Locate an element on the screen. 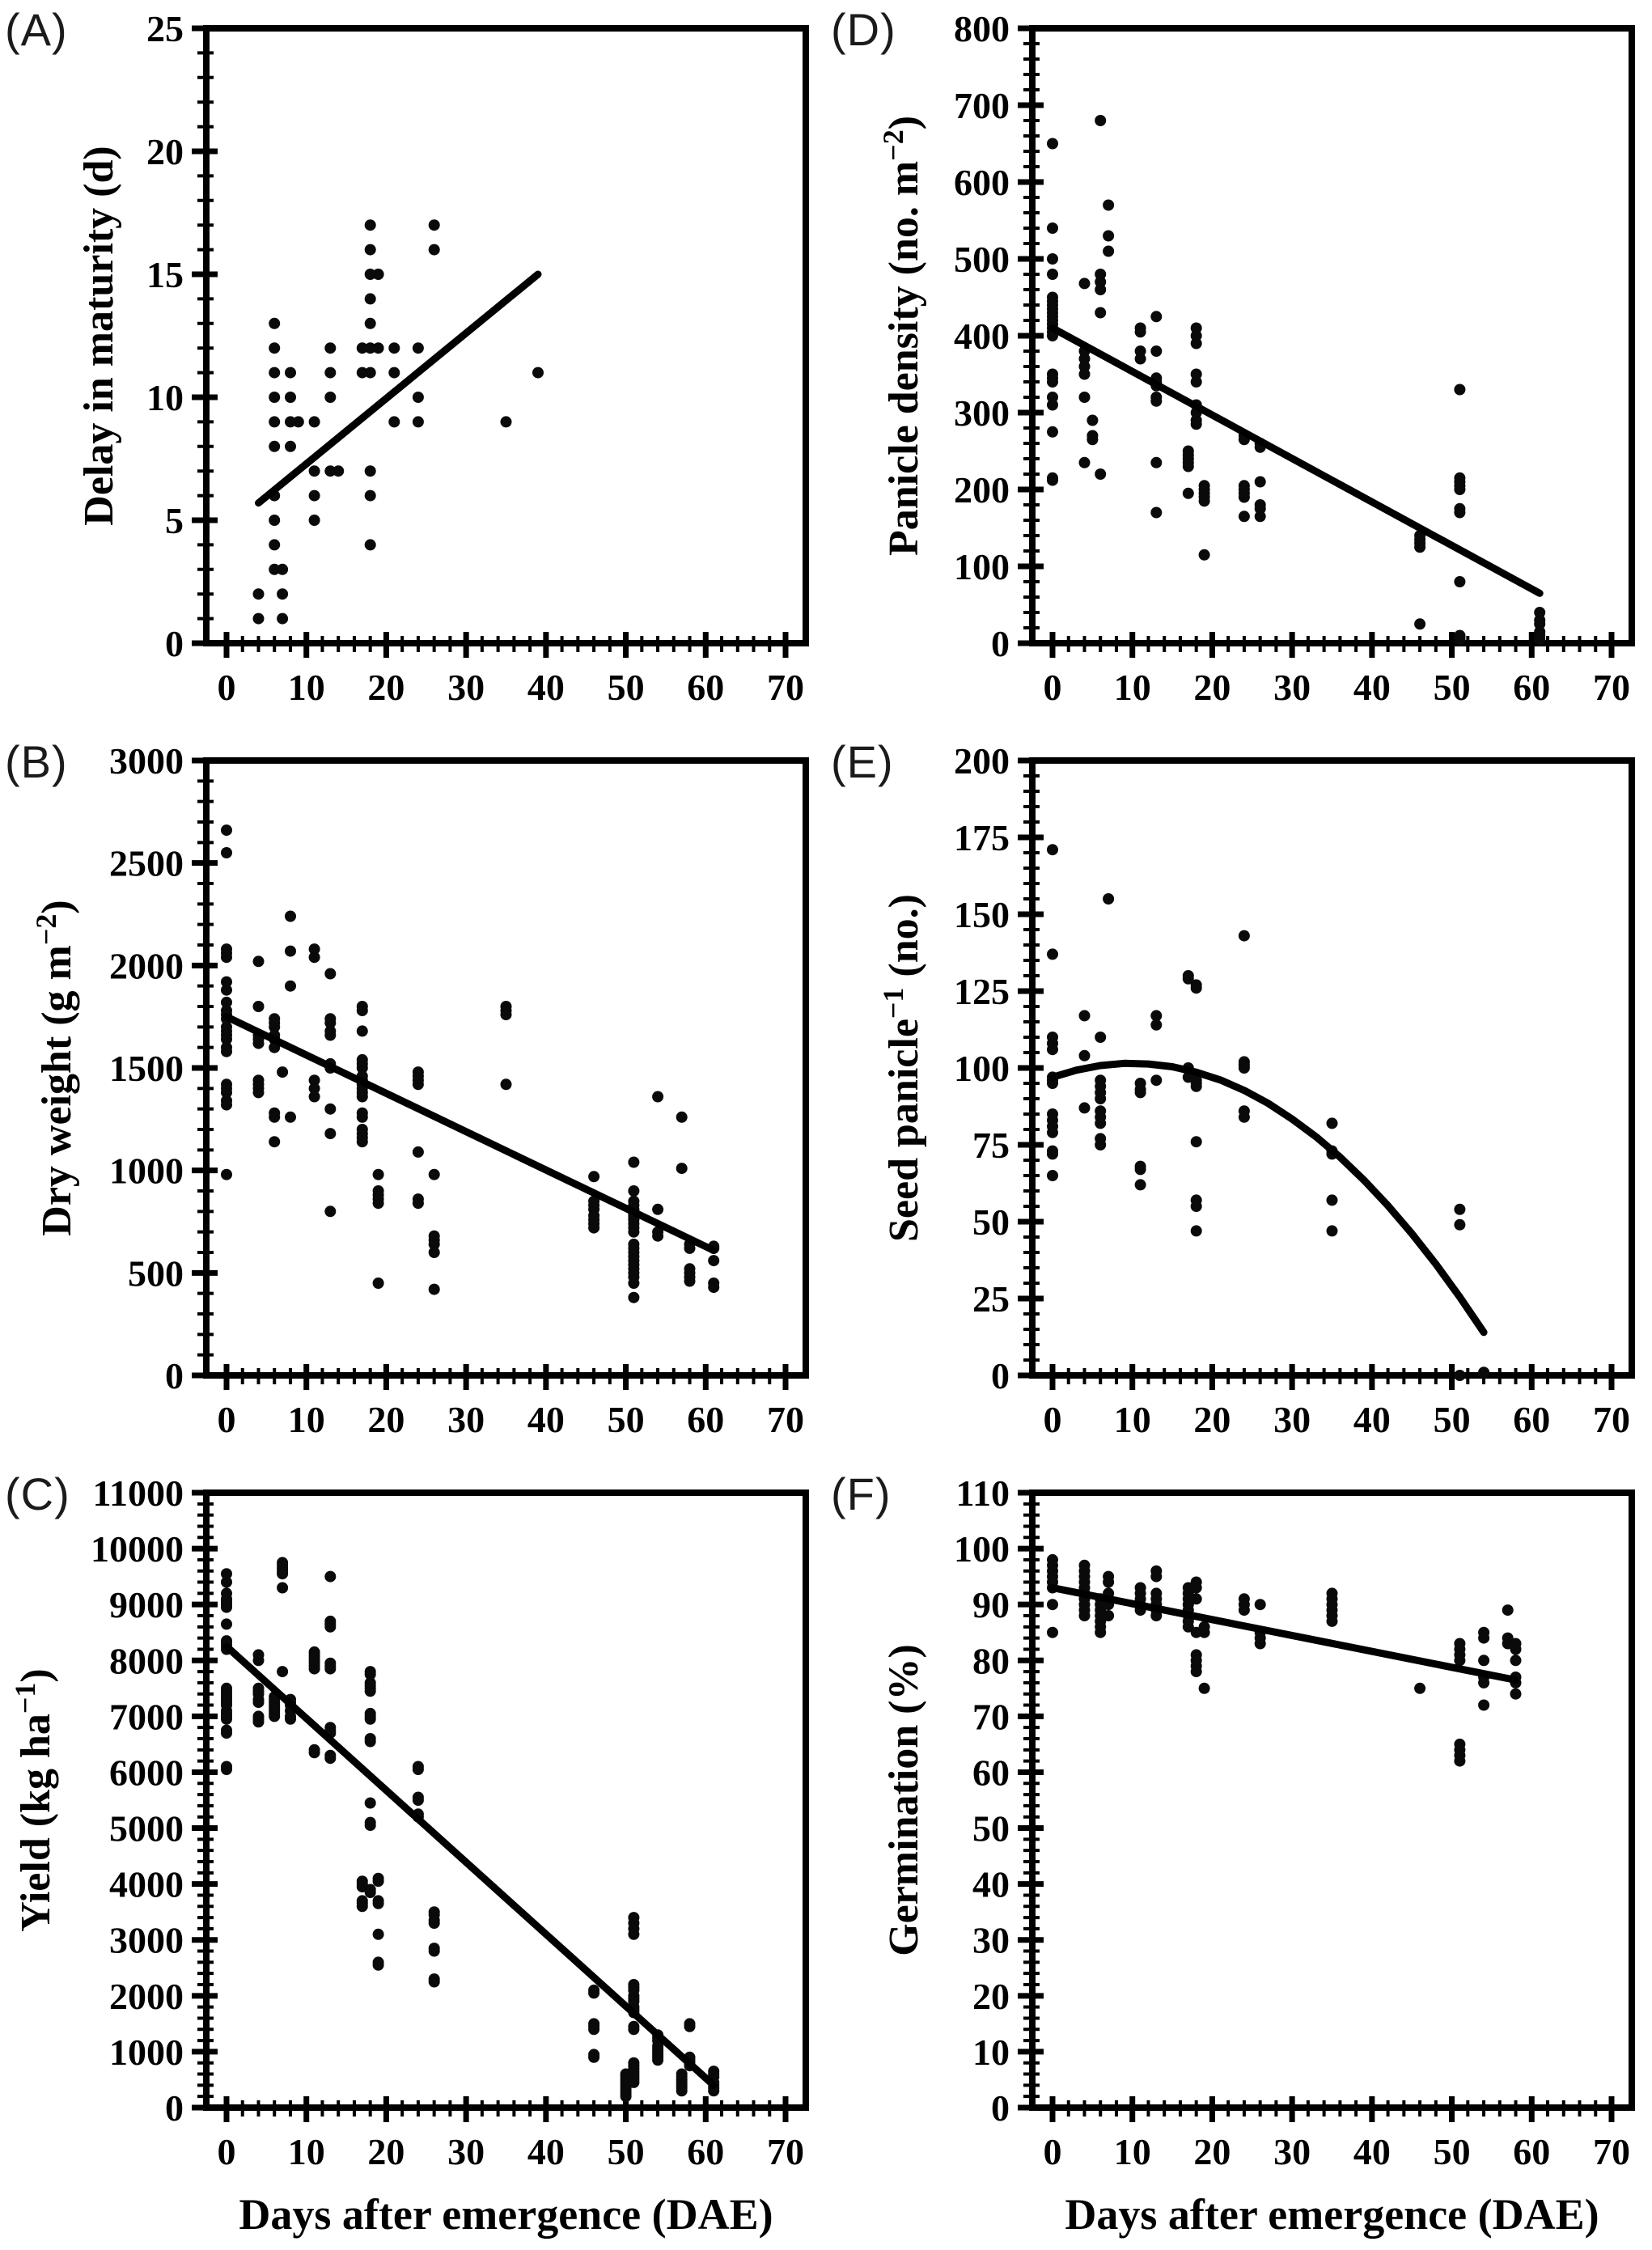  svg-text: 300 is located at coordinates (982, 413).